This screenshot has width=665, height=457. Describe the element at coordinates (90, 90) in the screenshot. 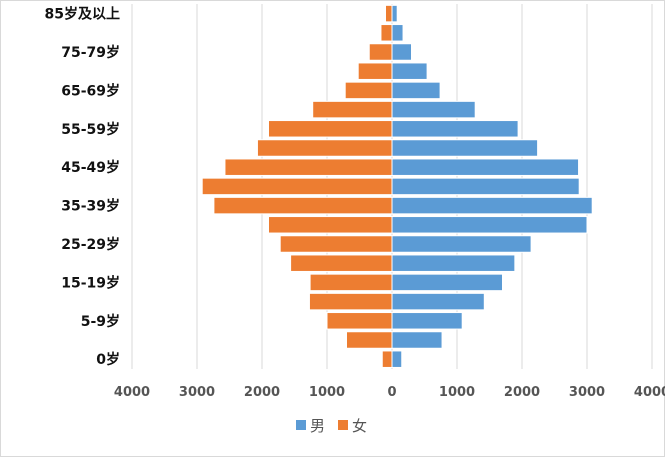

I see `y-tick-label: 65-69岁` at that location.